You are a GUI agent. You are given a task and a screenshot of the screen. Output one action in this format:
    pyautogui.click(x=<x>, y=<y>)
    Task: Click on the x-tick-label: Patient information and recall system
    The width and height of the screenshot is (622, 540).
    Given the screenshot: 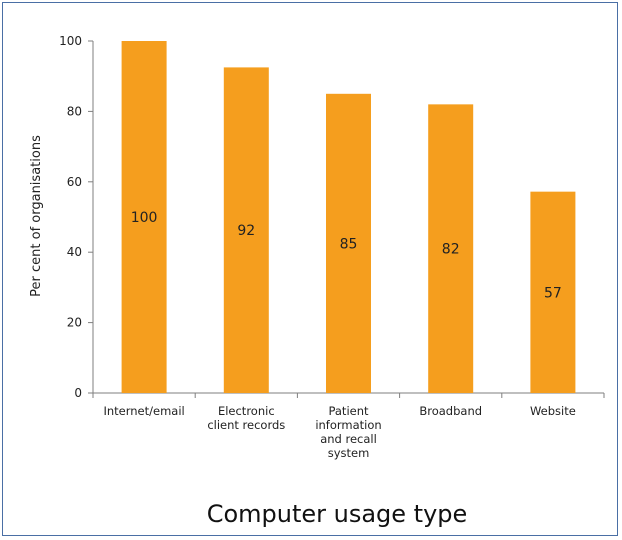 What is the action you would take?
    pyautogui.click(x=348, y=432)
    